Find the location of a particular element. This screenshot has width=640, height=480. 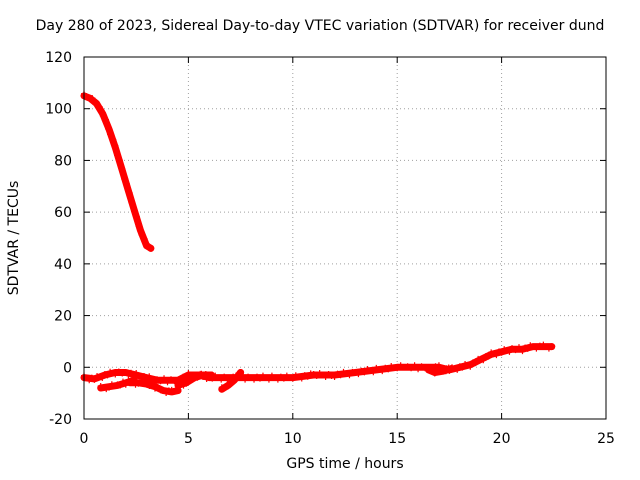

x-tick-label: 0 is located at coordinates (84, 439).